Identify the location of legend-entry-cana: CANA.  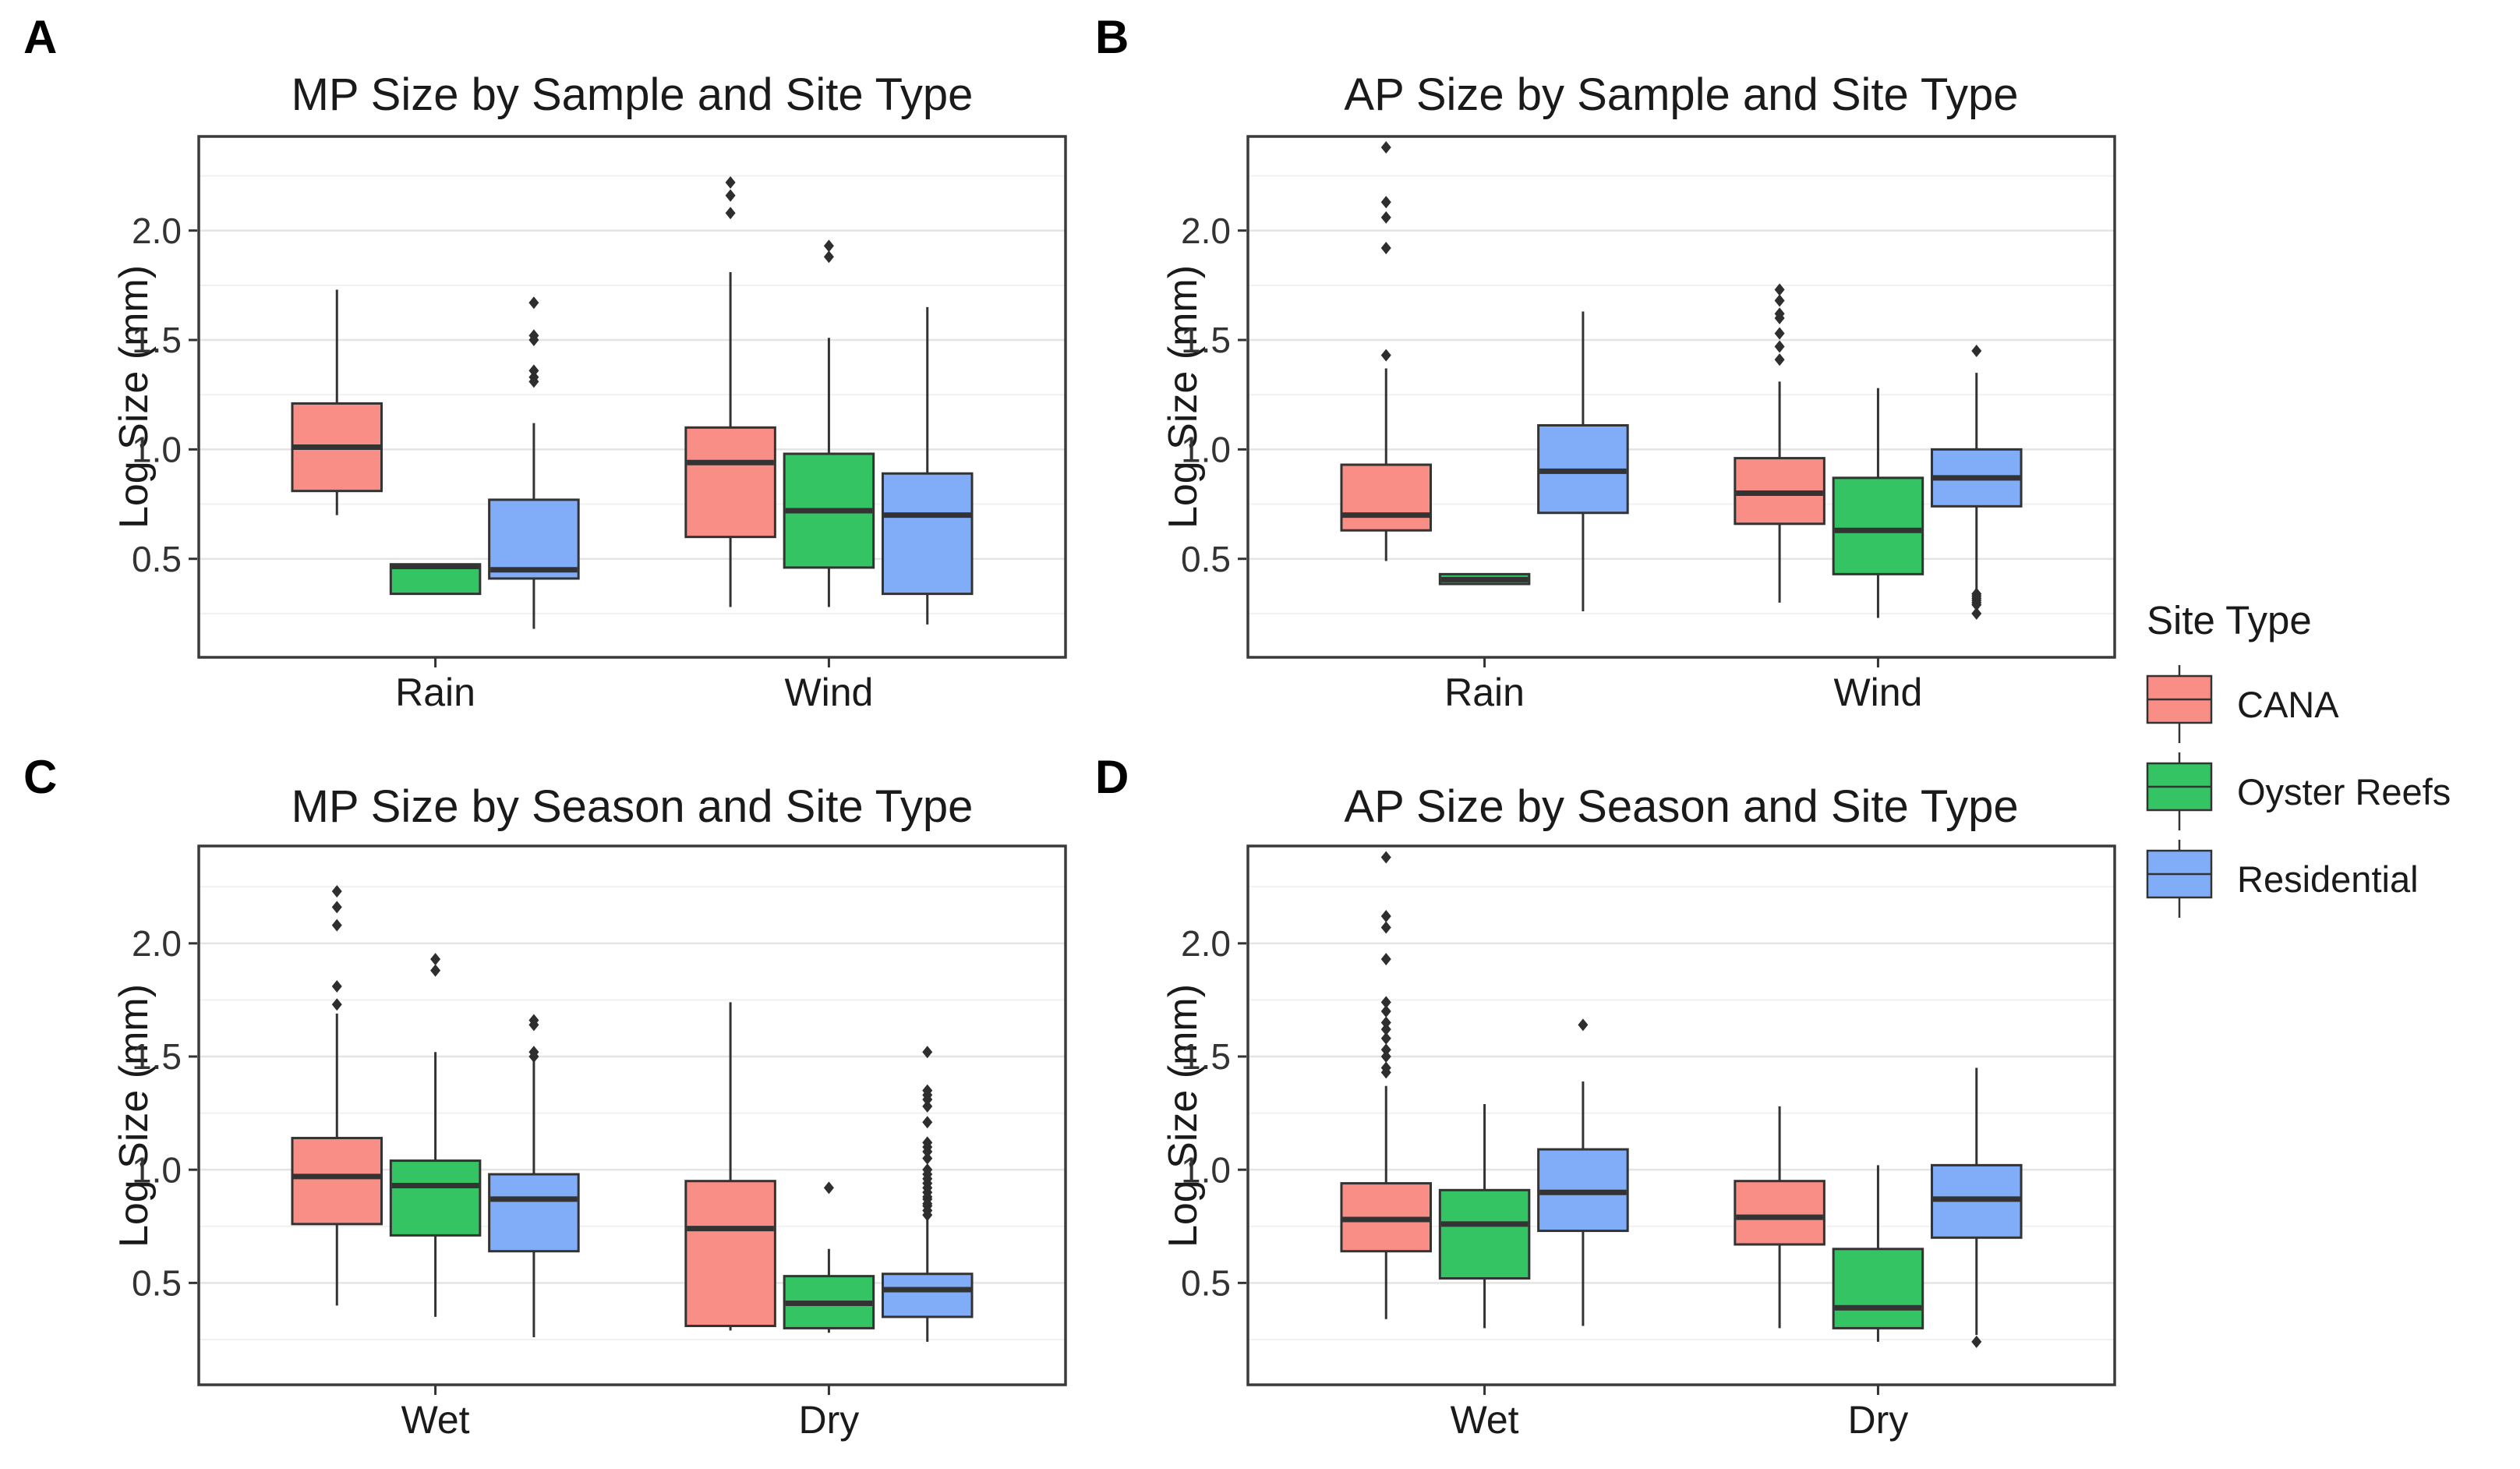
(2331, 704).